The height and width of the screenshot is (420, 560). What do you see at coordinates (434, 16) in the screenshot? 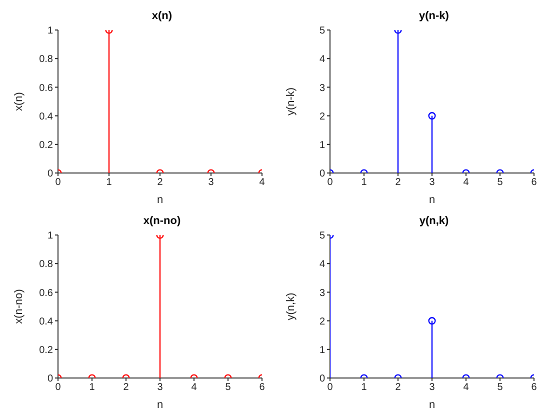
I see `chart-title: y(n-k)` at bounding box center [434, 16].